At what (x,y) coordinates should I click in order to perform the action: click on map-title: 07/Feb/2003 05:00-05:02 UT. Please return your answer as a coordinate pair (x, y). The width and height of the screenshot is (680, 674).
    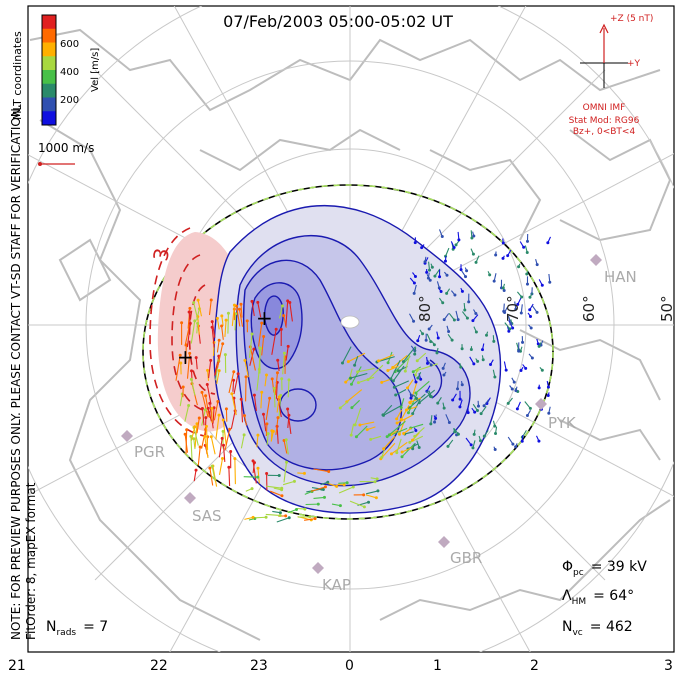
    Looking at the image, I should click on (338, 21).